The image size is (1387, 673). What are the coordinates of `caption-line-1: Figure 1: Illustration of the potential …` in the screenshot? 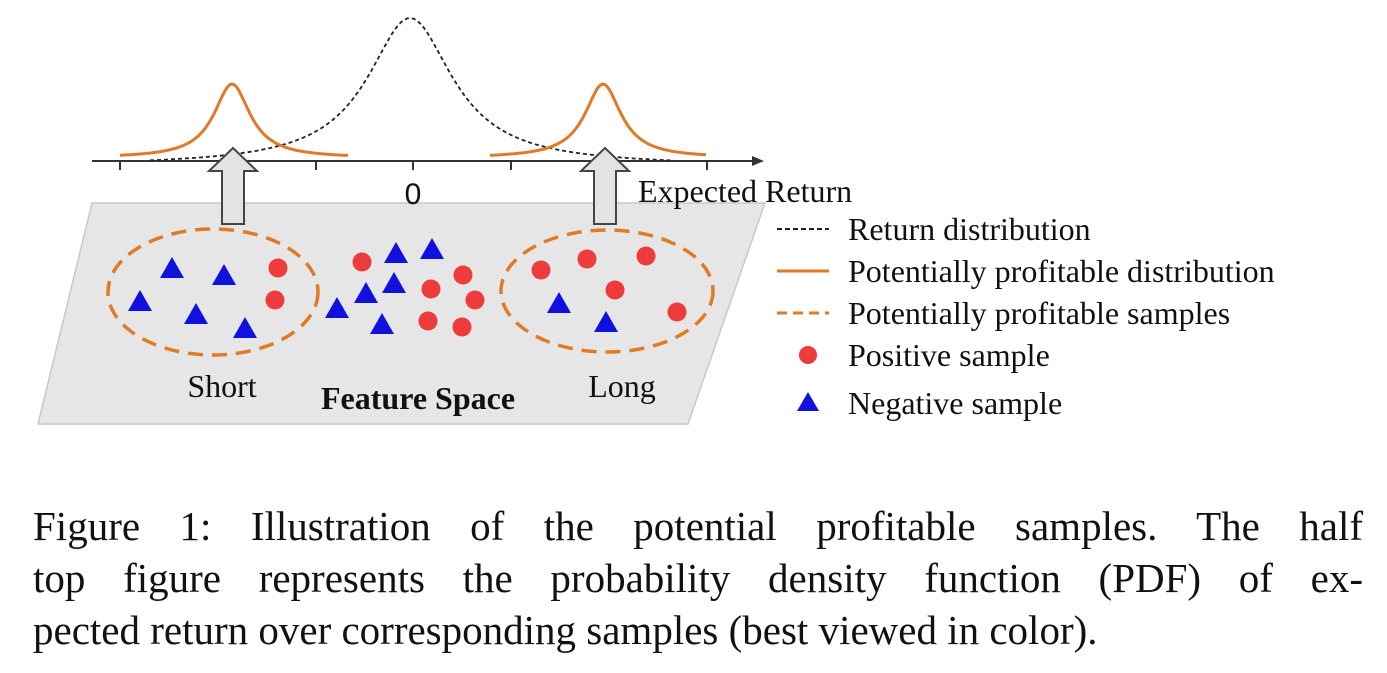 It's located at (698, 526).